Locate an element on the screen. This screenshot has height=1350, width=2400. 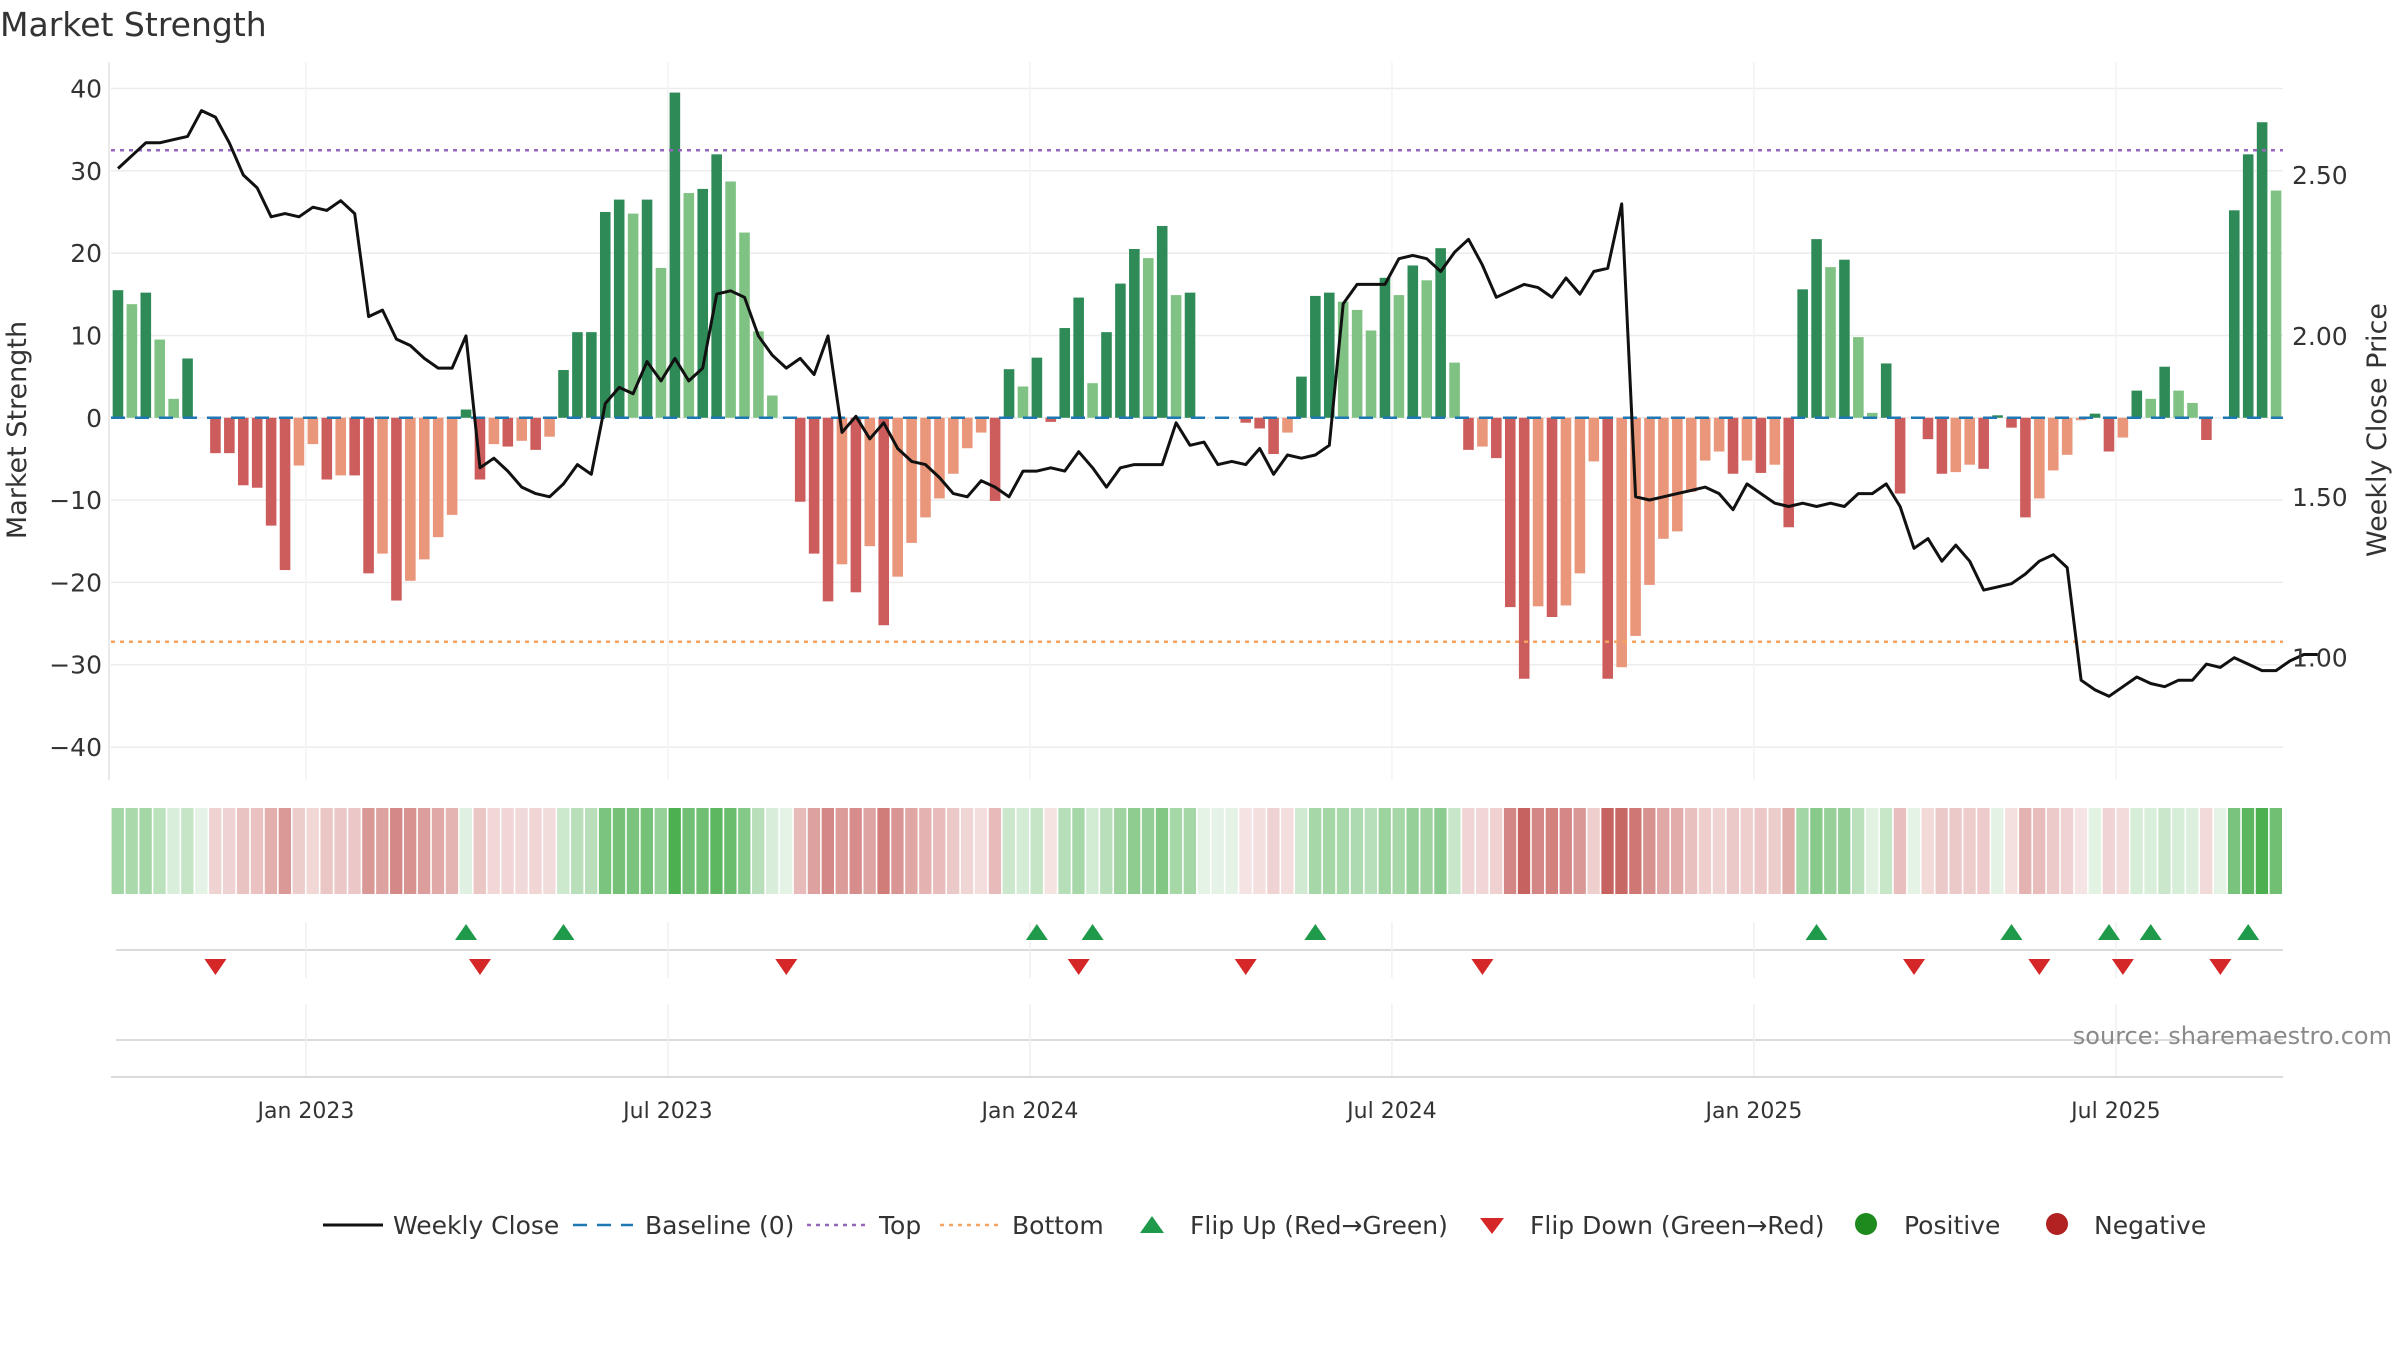
flip-markers-panel is located at coordinates (1199, 950).